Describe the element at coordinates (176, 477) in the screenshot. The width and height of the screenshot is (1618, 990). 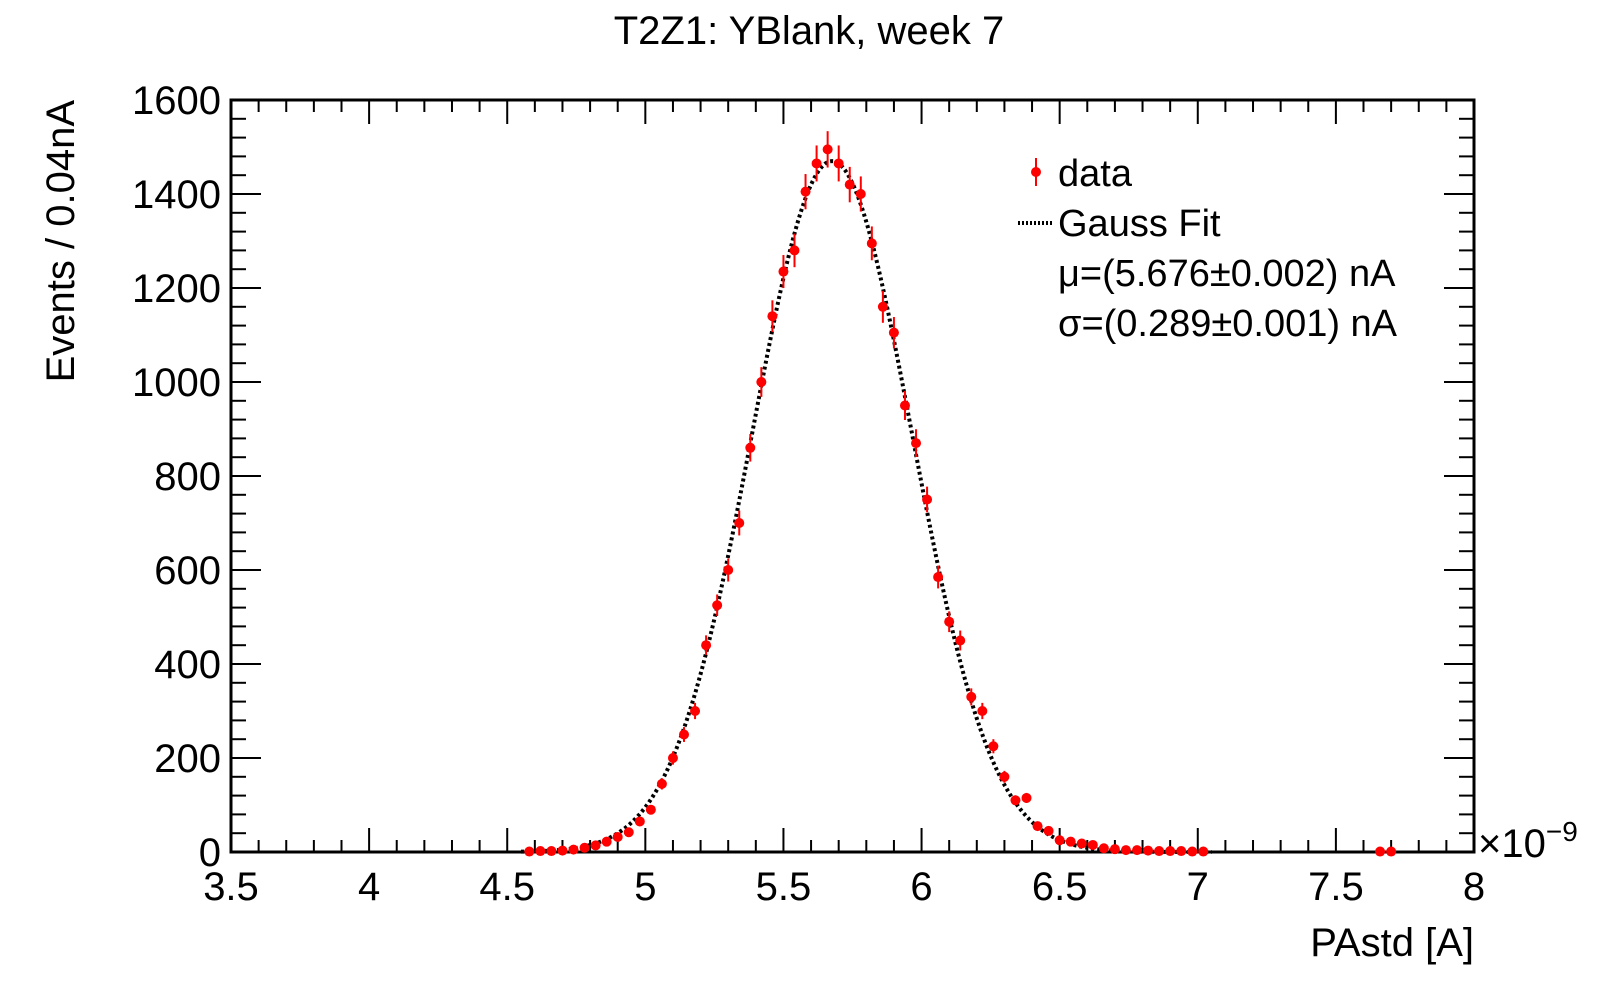
I see `y-axis-tick-labels: 0 200 400 600 800 1000 1200 1400 1600` at that location.